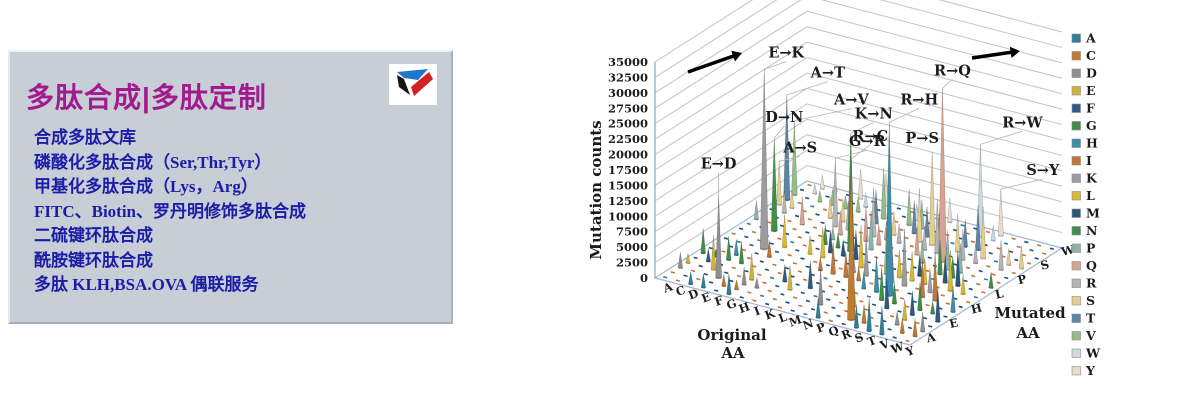  What do you see at coordinates (1091, 73) in the screenshot?
I see `legend-label: D` at bounding box center [1091, 73].